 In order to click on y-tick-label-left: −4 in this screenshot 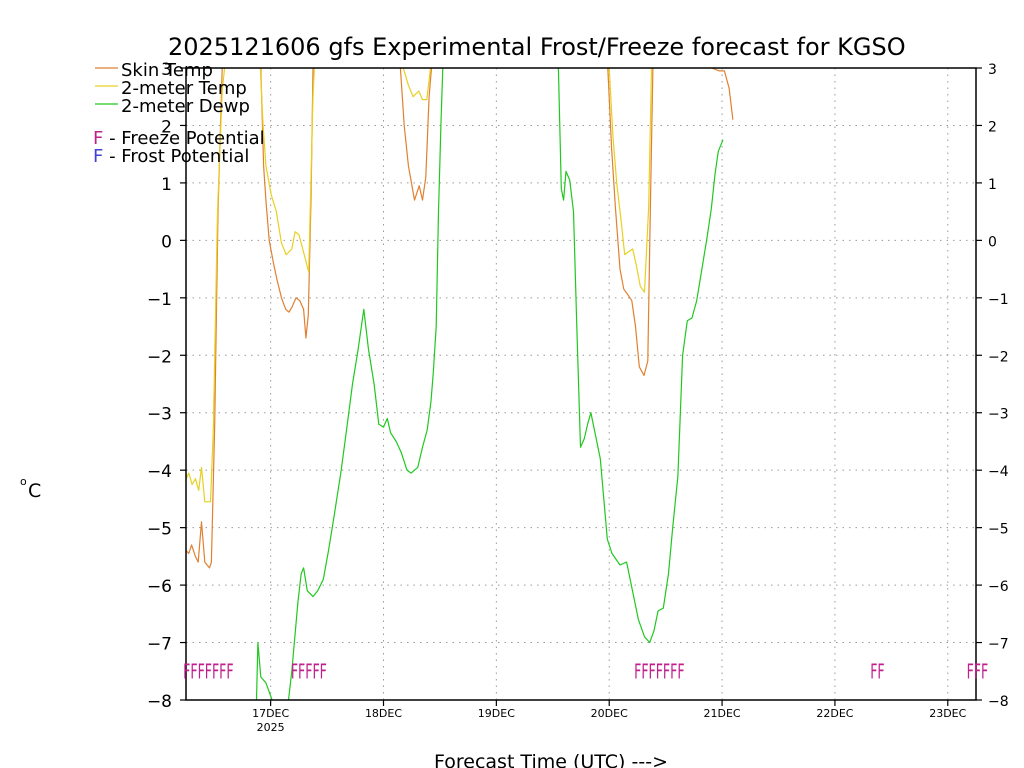, I will do `click(159, 472)`.